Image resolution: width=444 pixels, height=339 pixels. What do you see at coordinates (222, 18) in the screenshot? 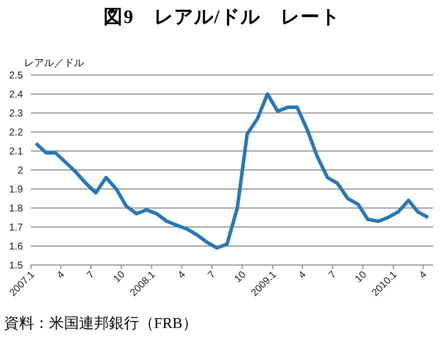
I see `chart-title: 図9 レアル/ドル レート` at bounding box center [222, 18].